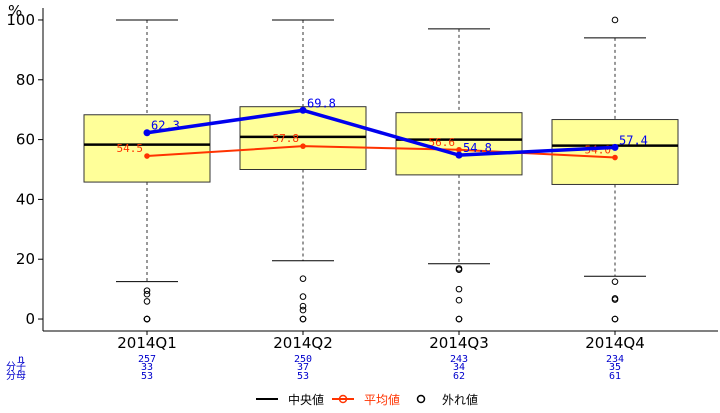 The height and width of the screenshot is (413, 720). Describe the element at coordinates (16, 376) in the screenshot. I see `stats-row-label: 分母` at that location.